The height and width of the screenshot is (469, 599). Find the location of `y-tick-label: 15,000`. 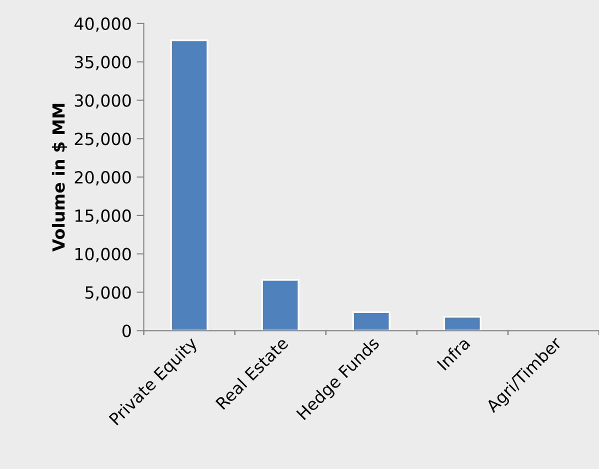

y-tick-label: 15,000 is located at coordinates (103, 216).